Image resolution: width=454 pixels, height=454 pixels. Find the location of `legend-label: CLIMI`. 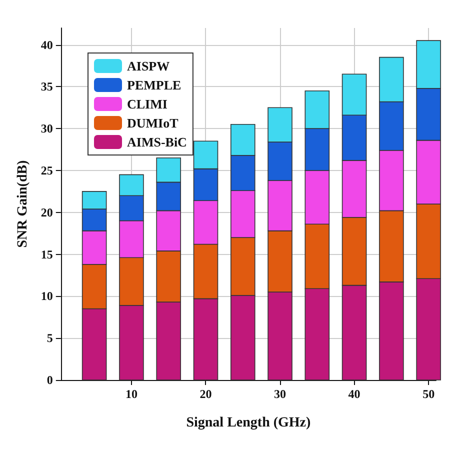

legend-label: CLIMI is located at coordinates (147, 104).